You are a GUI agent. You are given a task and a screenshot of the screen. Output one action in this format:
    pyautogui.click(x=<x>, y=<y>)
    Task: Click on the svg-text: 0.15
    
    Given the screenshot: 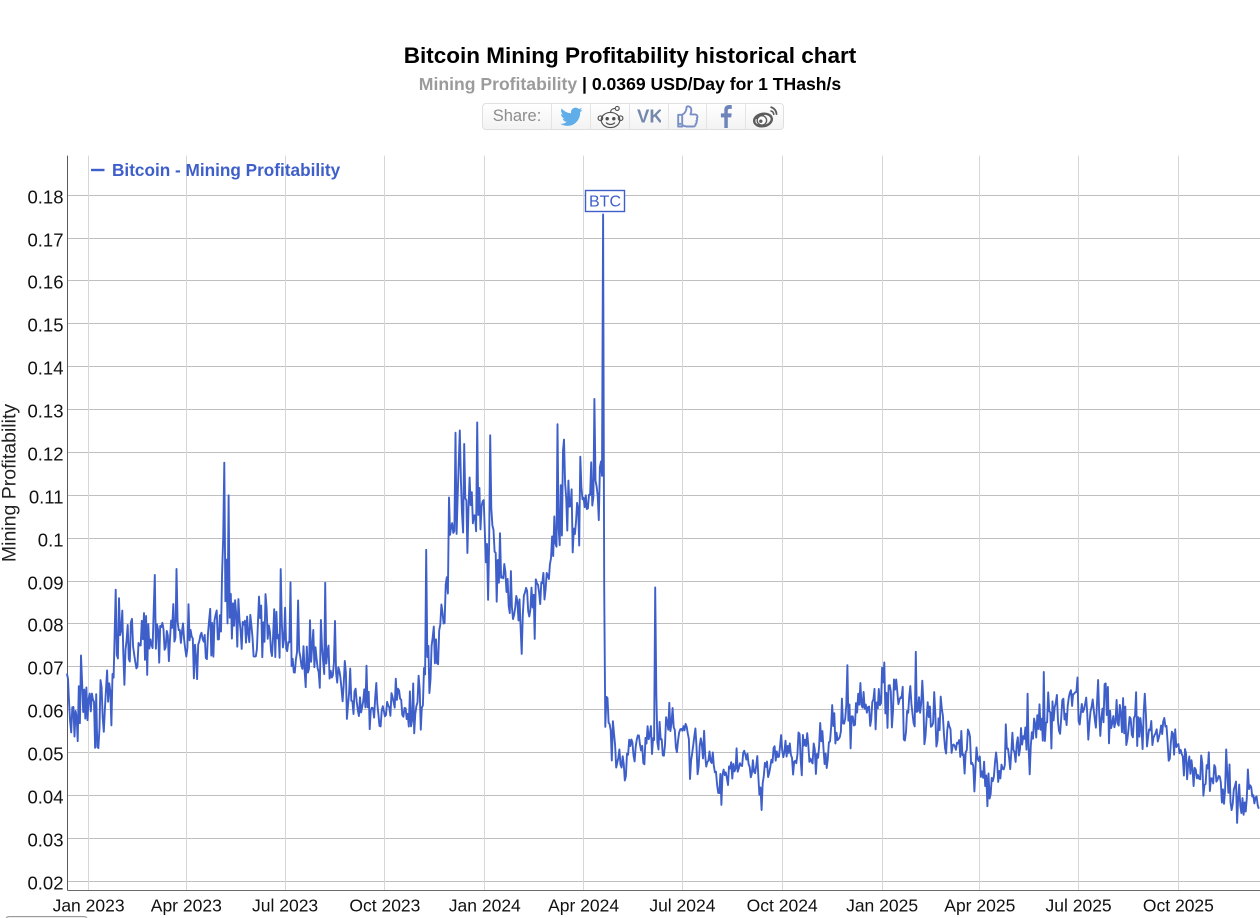 What is the action you would take?
    pyautogui.click(x=45, y=325)
    